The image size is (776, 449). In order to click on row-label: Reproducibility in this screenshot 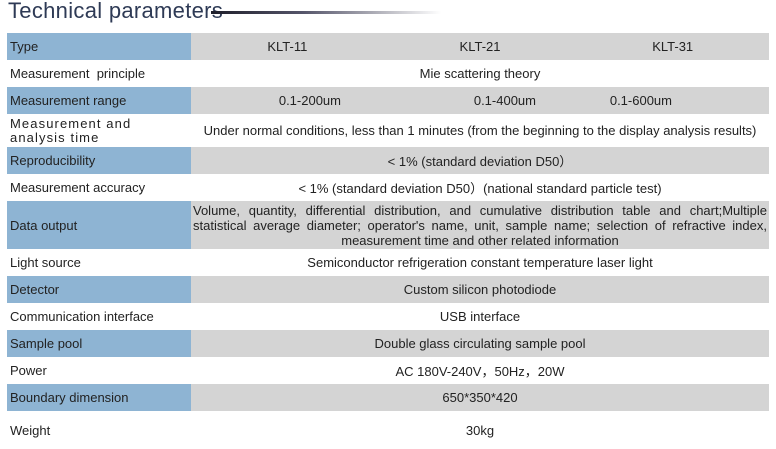, I will do `click(99, 160)`.